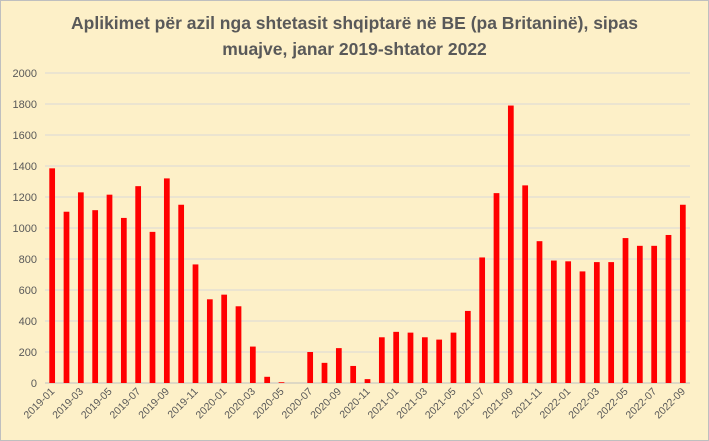 The height and width of the screenshot is (441, 709). Describe the element at coordinates (25, 229) in the screenshot. I see `y-tick-label: 1000` at that location.